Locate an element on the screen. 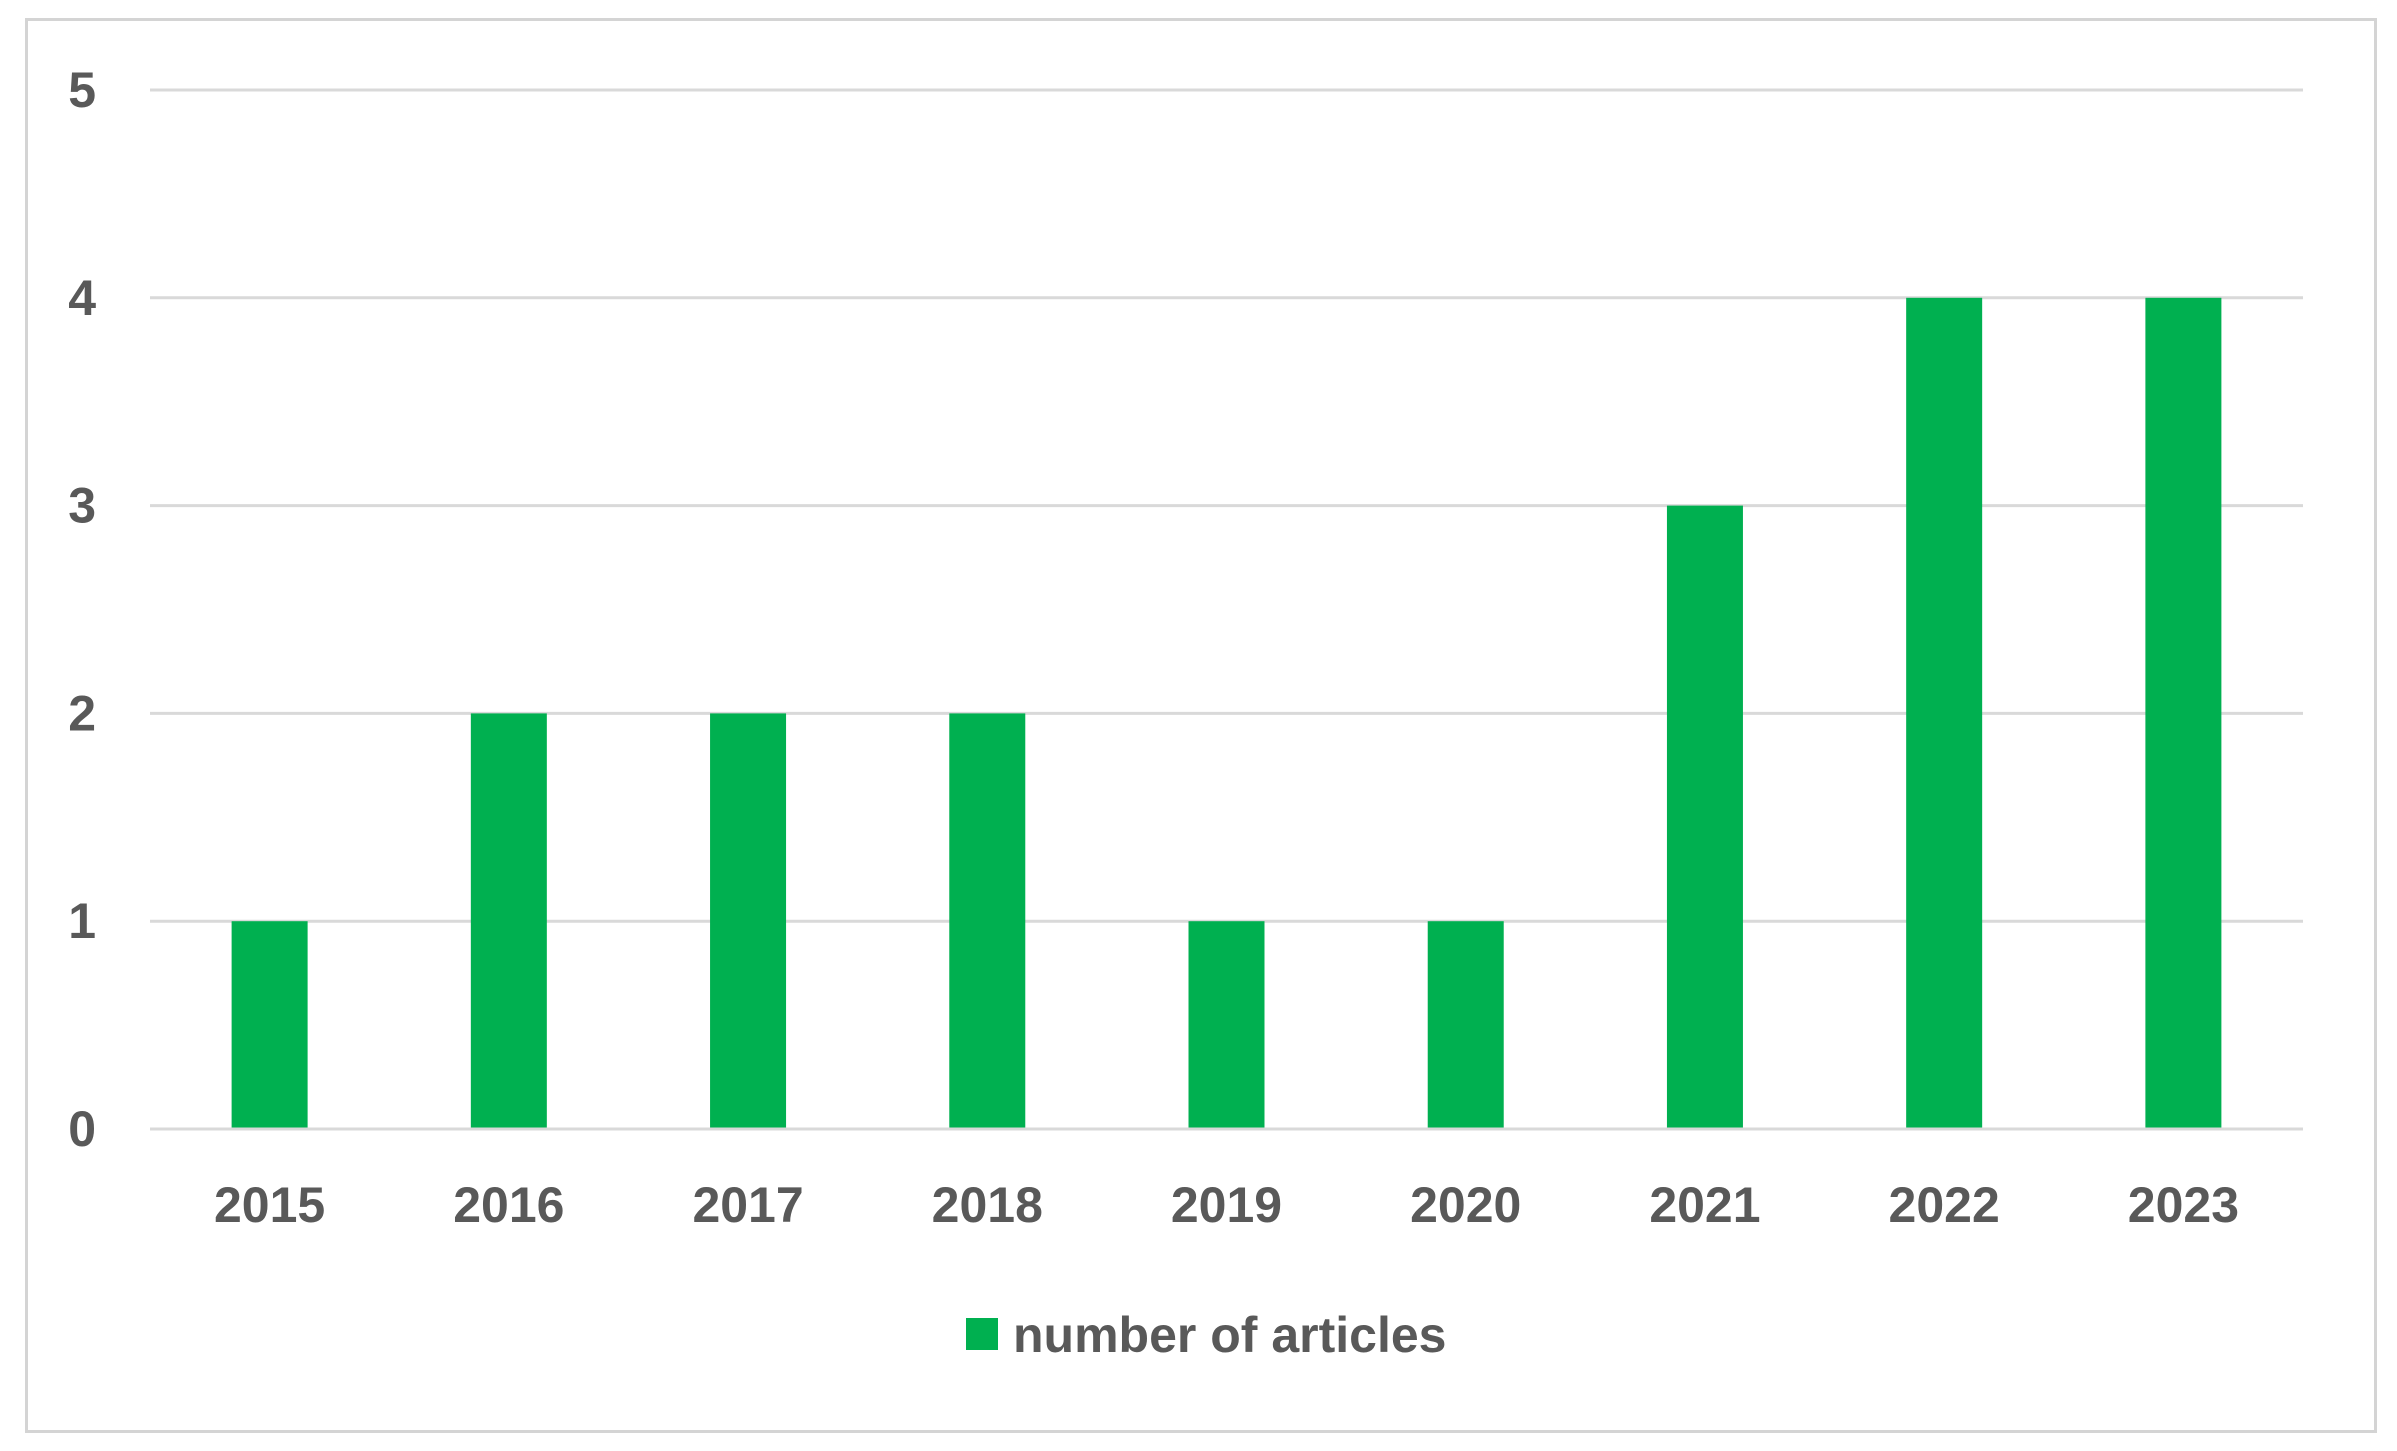  legend-label: number of articles is located at coordinates (1229, 1335).